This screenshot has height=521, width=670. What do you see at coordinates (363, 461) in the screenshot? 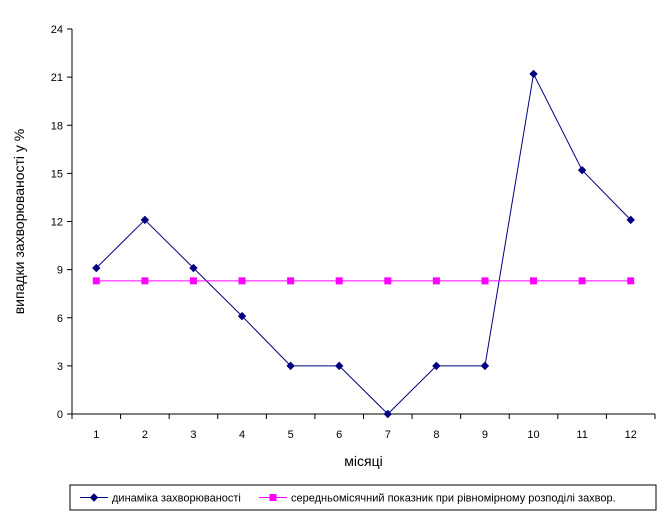
I see `x-axis-title: місяці` at bounding box center [363, 461].